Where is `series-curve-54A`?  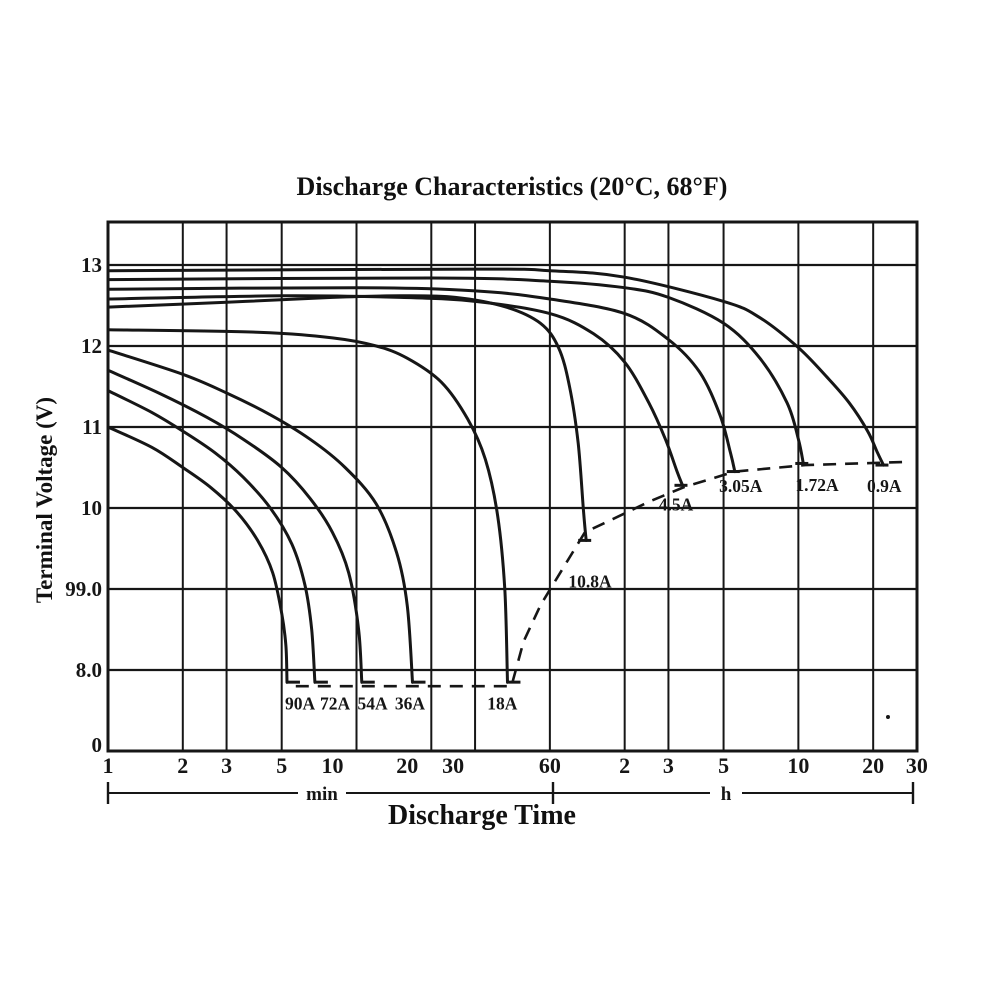 series-curve-54A is located at coordinates (235, 526).